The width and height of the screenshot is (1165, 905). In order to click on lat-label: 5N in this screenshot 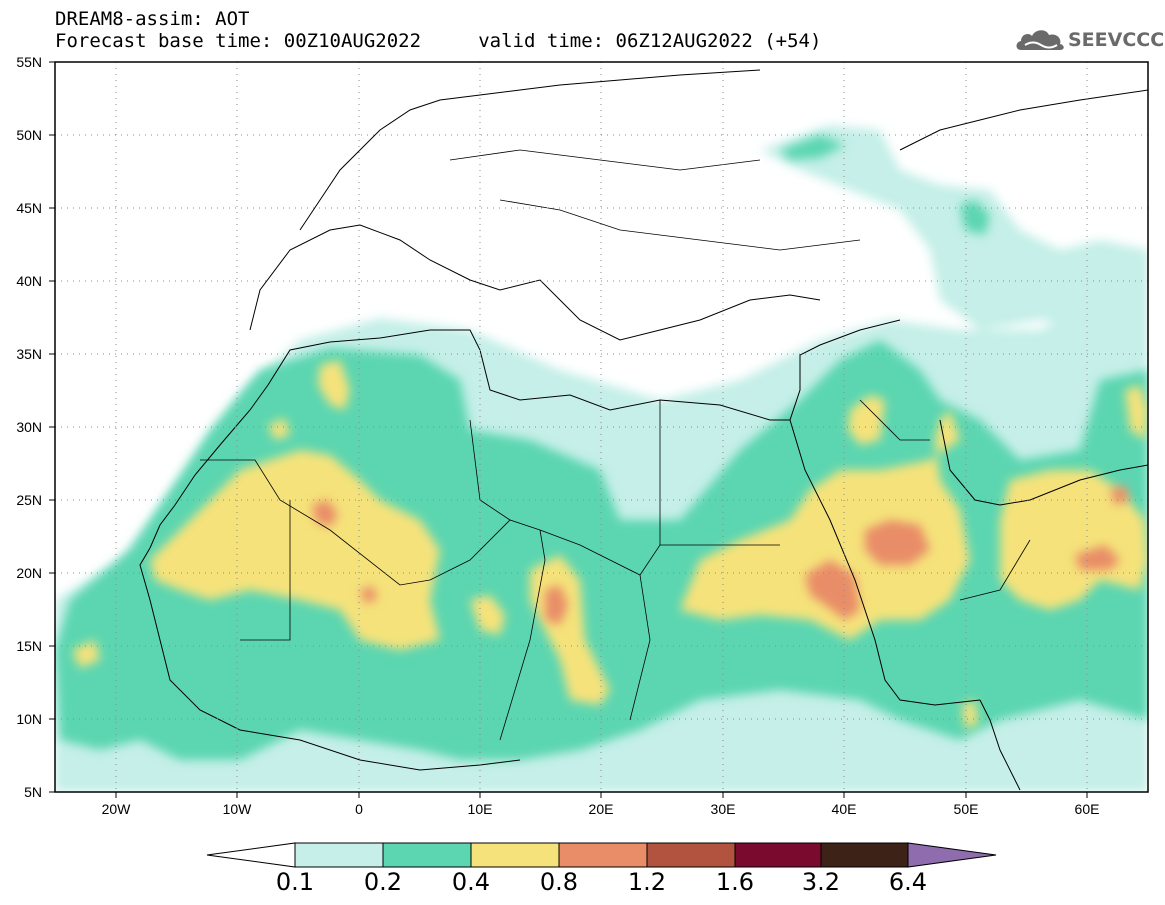, I will do `click(33, 792)`.